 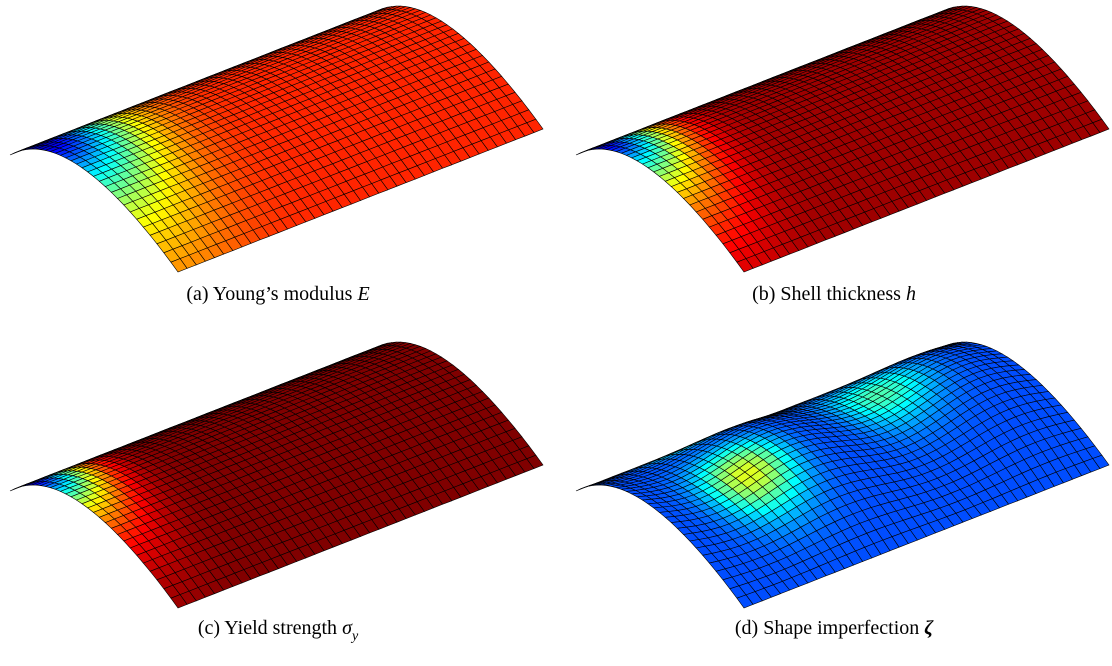 What do you see at coordinates (911, 294) in the screenshot?
I see `caption-symbol: h` at bounding box center [911, 294].